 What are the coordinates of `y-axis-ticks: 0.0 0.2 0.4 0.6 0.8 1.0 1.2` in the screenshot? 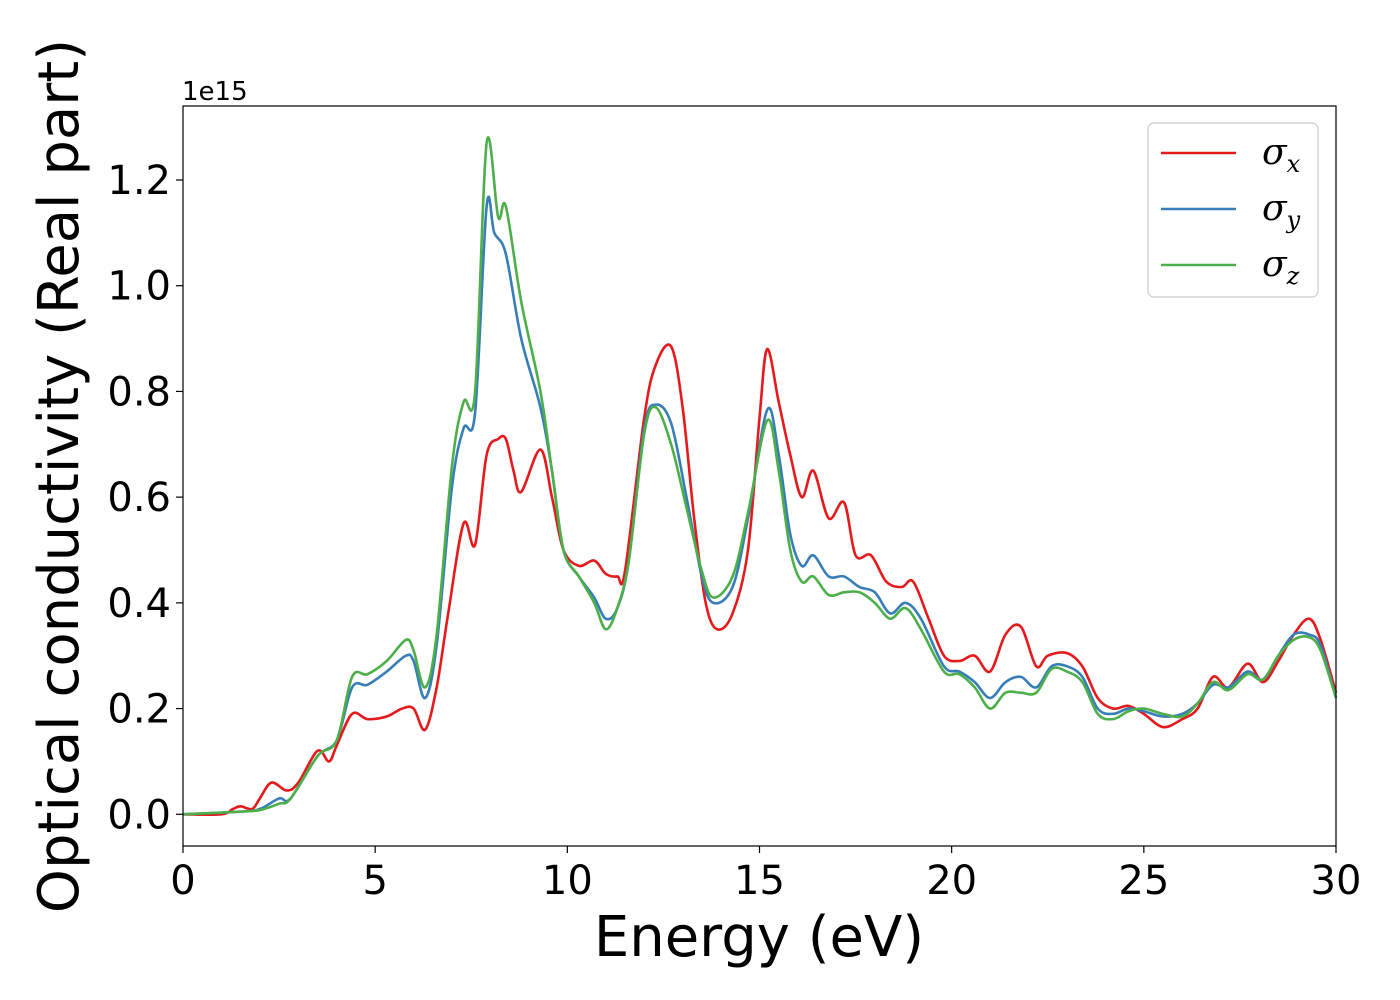 It's located at (145, 498).